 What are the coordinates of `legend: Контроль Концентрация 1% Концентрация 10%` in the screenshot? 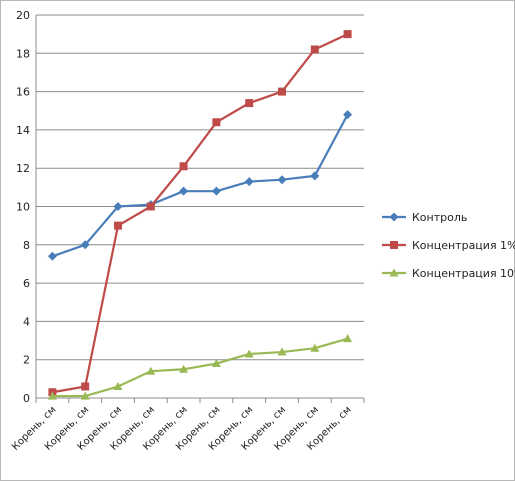 It's located at (448, 245).